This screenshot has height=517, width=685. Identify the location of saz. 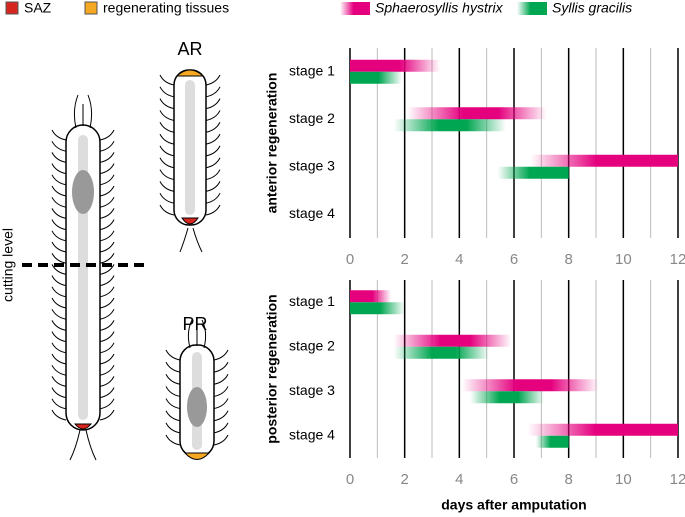
(83, 426).